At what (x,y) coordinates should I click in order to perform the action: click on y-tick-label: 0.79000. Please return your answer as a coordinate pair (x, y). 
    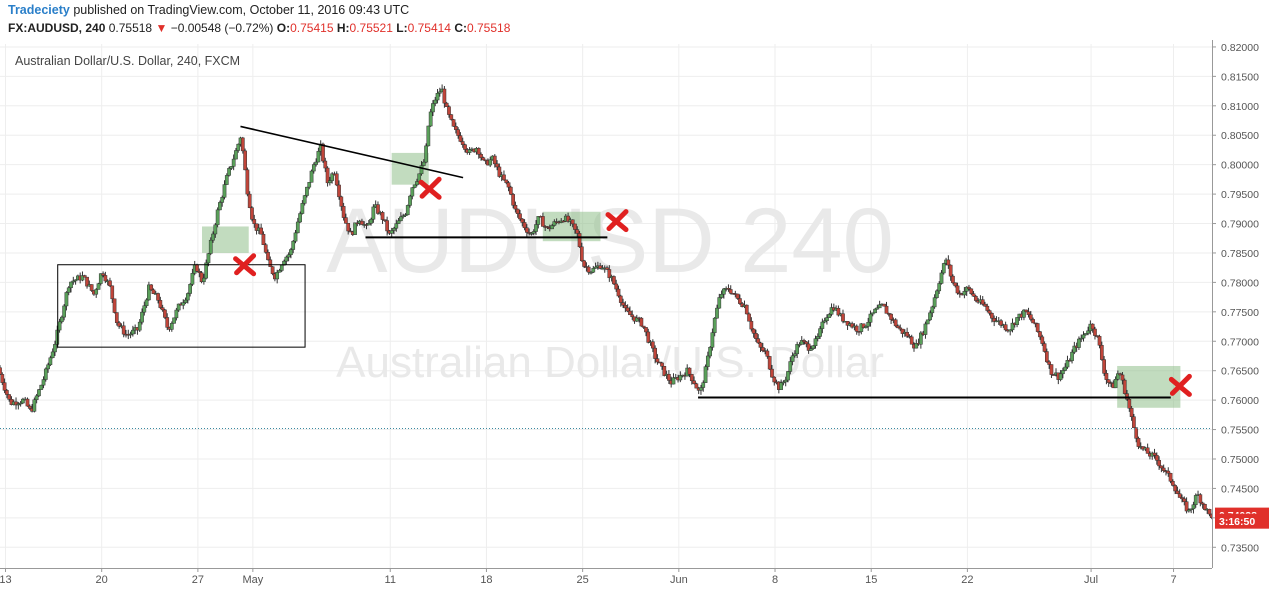
    Looking at the image, I should click on (1240, 225).